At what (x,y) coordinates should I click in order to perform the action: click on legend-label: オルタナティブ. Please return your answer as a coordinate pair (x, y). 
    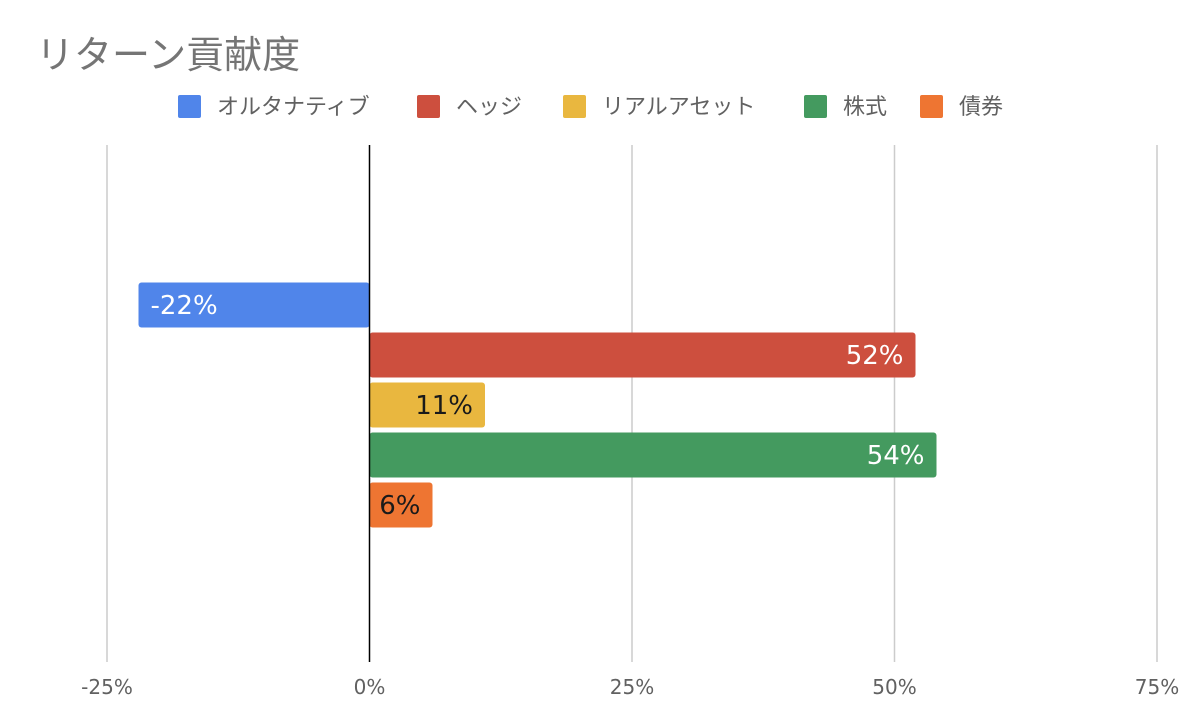
    Looking at the image, I should click on (293, 107).